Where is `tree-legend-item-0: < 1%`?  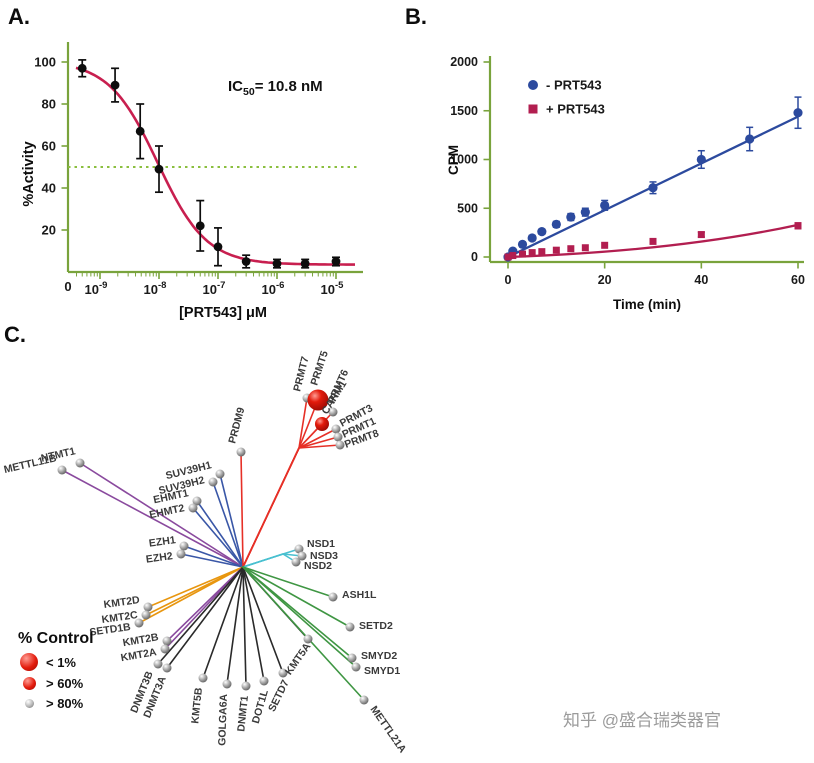 tree-legend-item-0: < 1% is located at coordinates (56, 662).